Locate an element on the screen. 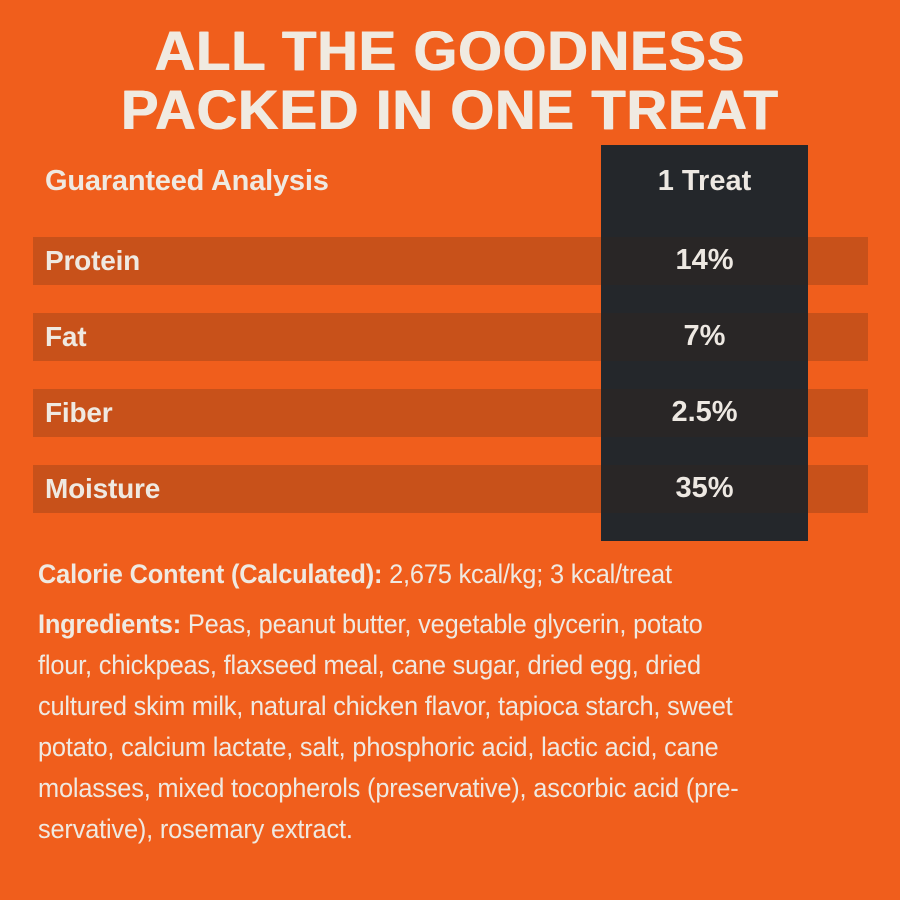 This screenshot has width=900, height=900. headline: ALL THE GOODNESS PACKED IN ONE TREAT is located at coordinates (450, 80).